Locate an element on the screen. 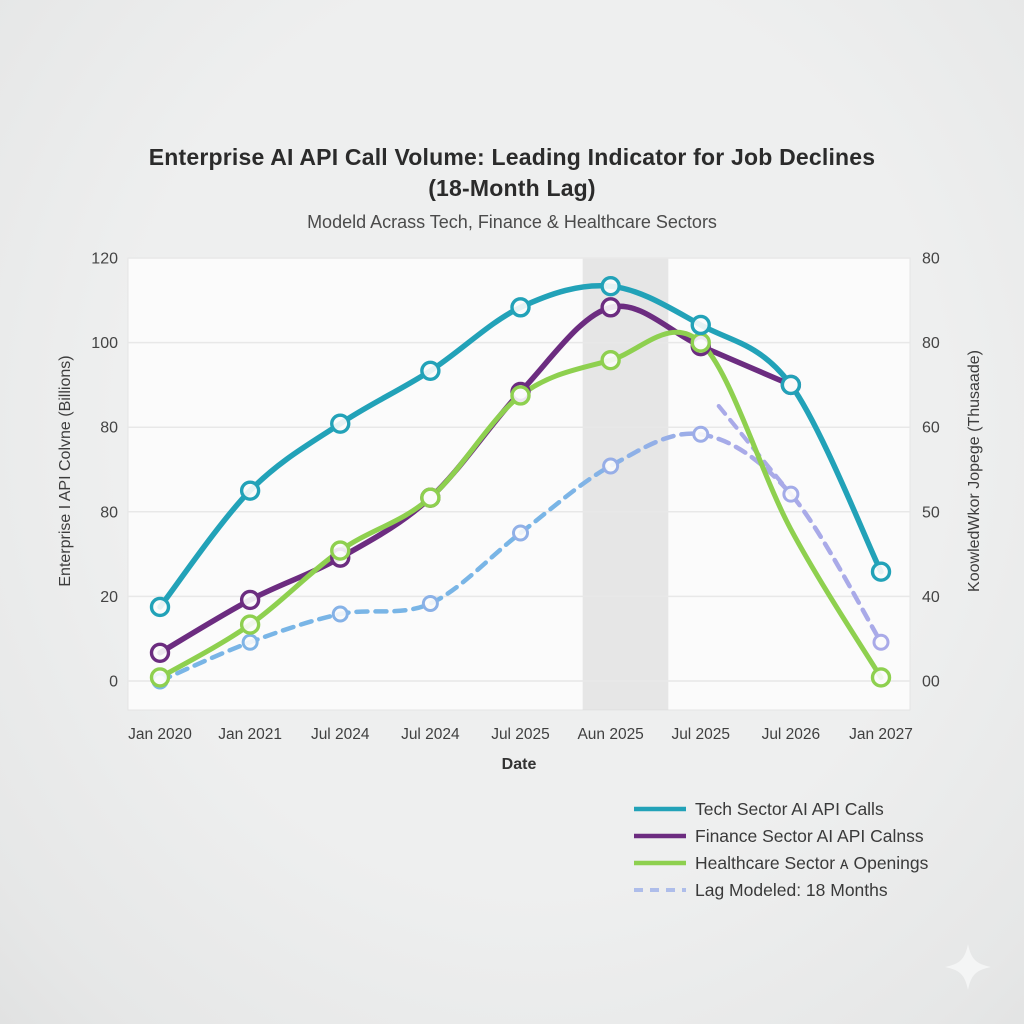 The height and width of the screenshot is (1024, 1024). y-left-tick-label: 120 is located at coordinates (104, 259).